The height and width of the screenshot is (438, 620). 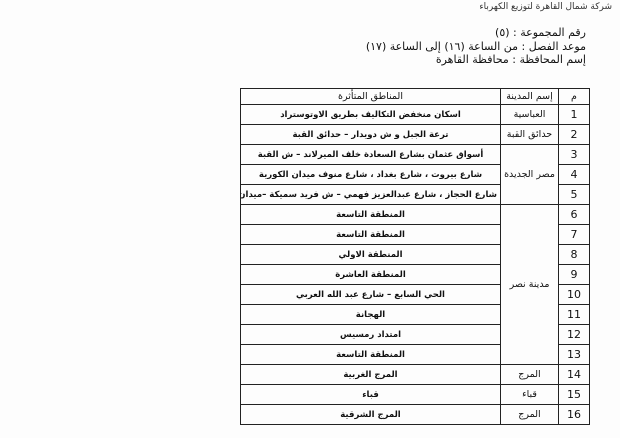 I want to click on area-cell: المرج الشرقية, so click(x=370, y=414).